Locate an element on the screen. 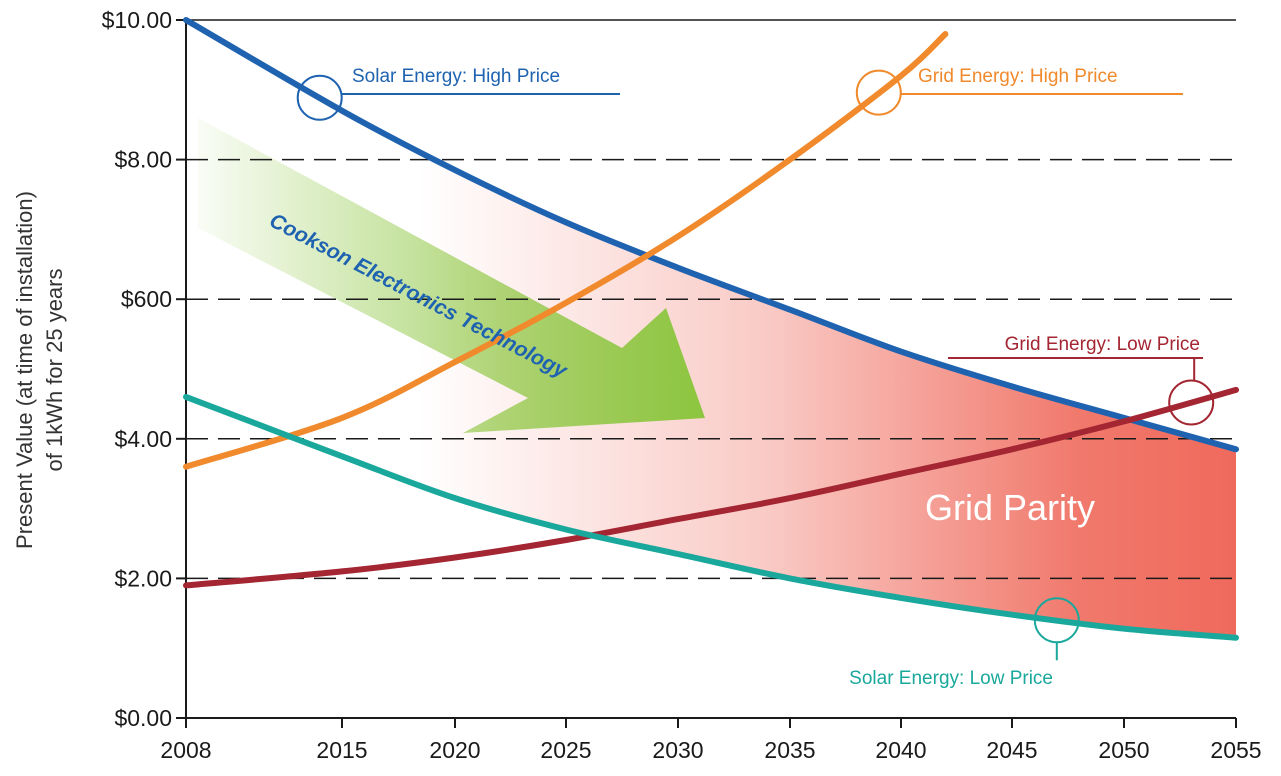  x-tick-label: 2030 is located at coordinates (677, 750).